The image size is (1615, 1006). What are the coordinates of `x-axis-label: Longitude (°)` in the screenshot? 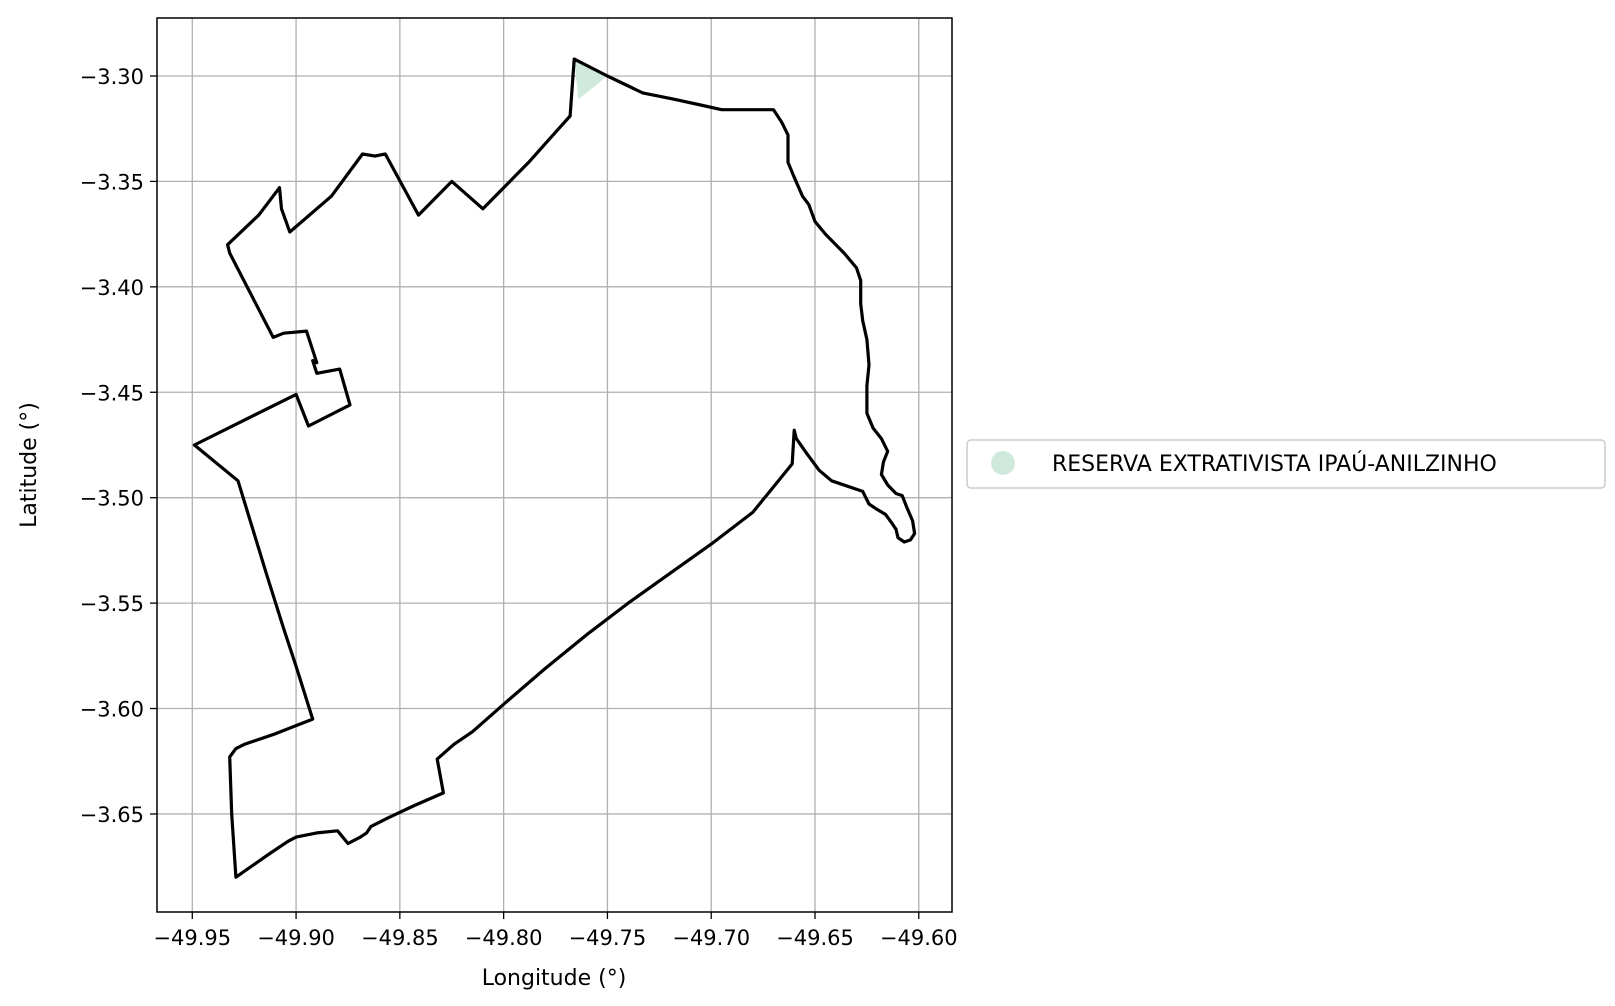 It's located at (554, 978).